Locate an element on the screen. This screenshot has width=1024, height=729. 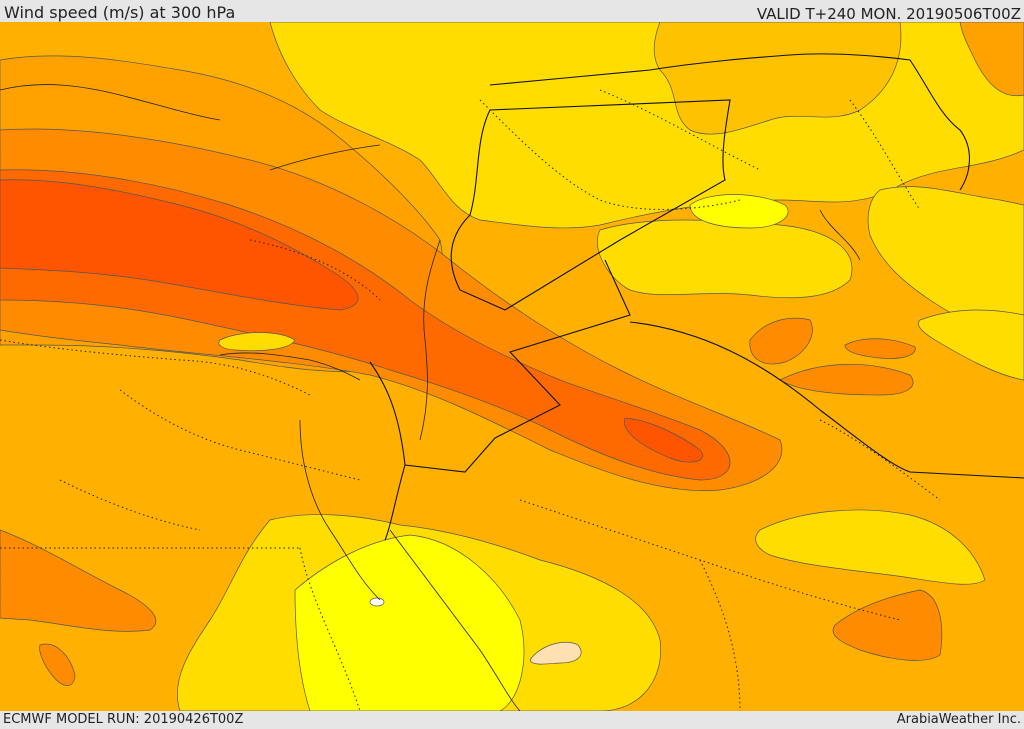
field-pale-spot is located at coordinates (555, 653).